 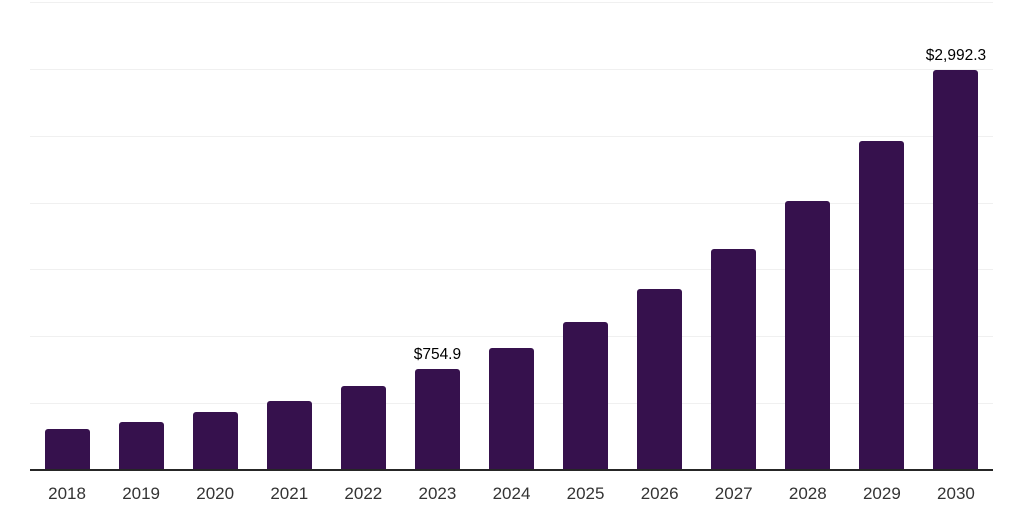 What do you see at coordinates (215, 493) in the screenshot?
I see `x-tick-label-2020: 2020` at bounding box center [215, 493].